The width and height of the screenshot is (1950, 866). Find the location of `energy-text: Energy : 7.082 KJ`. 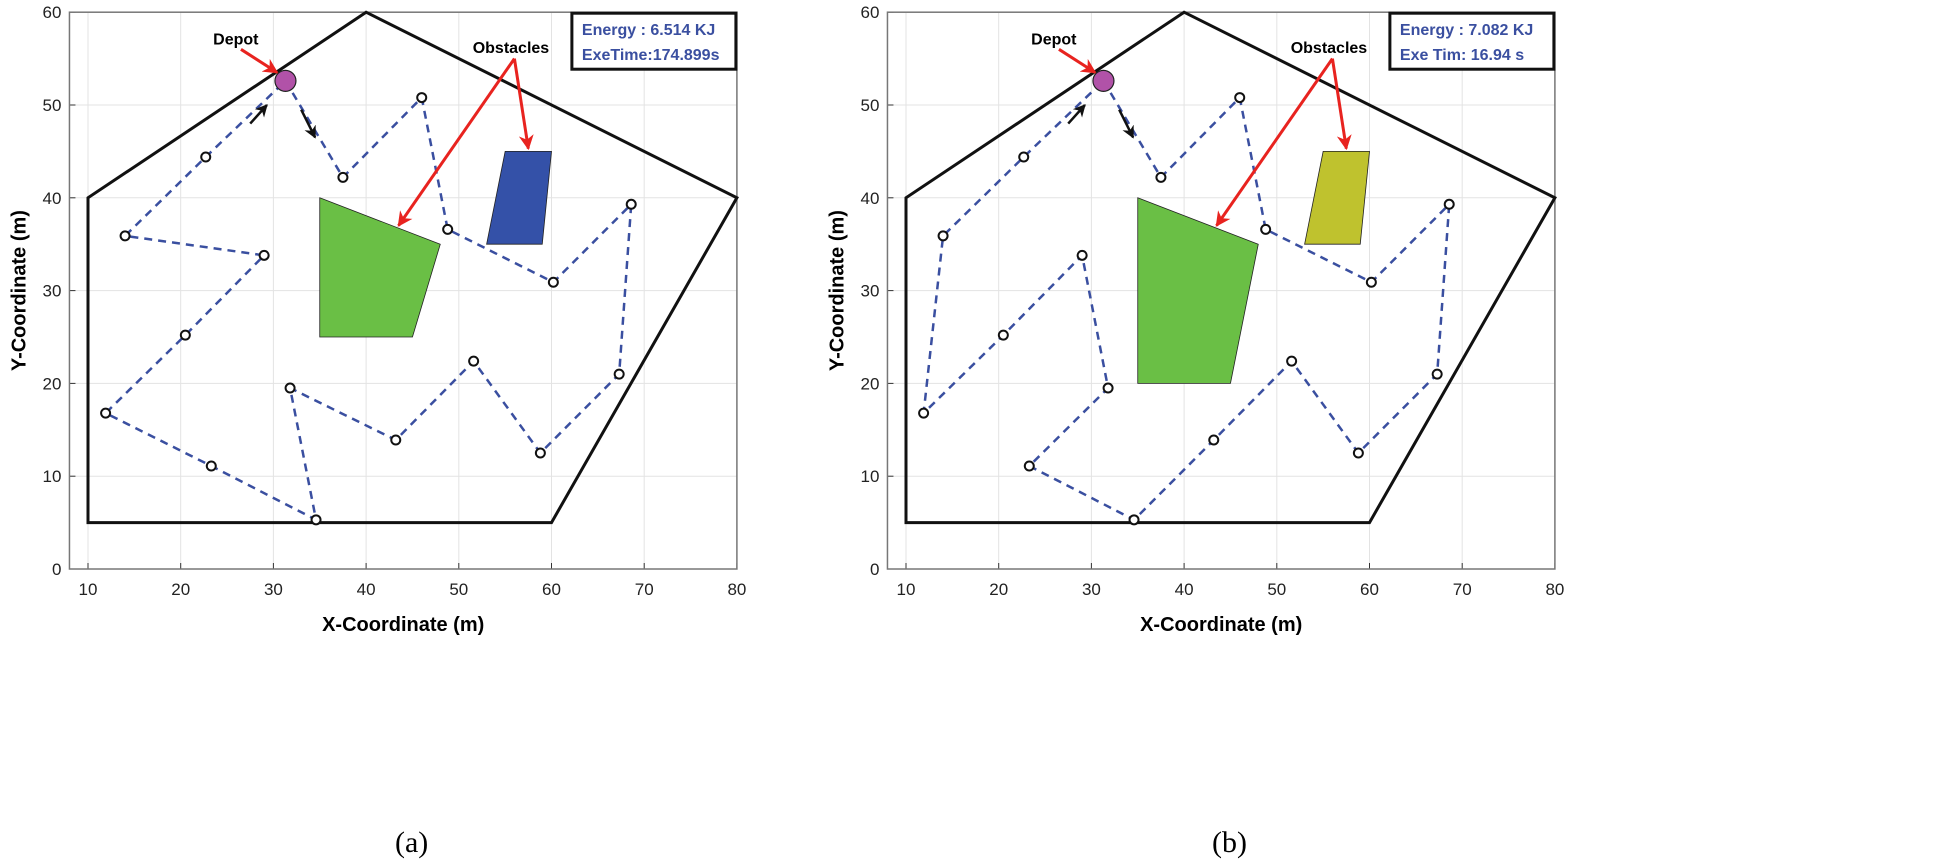

energy-text: Energy : 7.082 KJ is located at coordinates (1466, 30).